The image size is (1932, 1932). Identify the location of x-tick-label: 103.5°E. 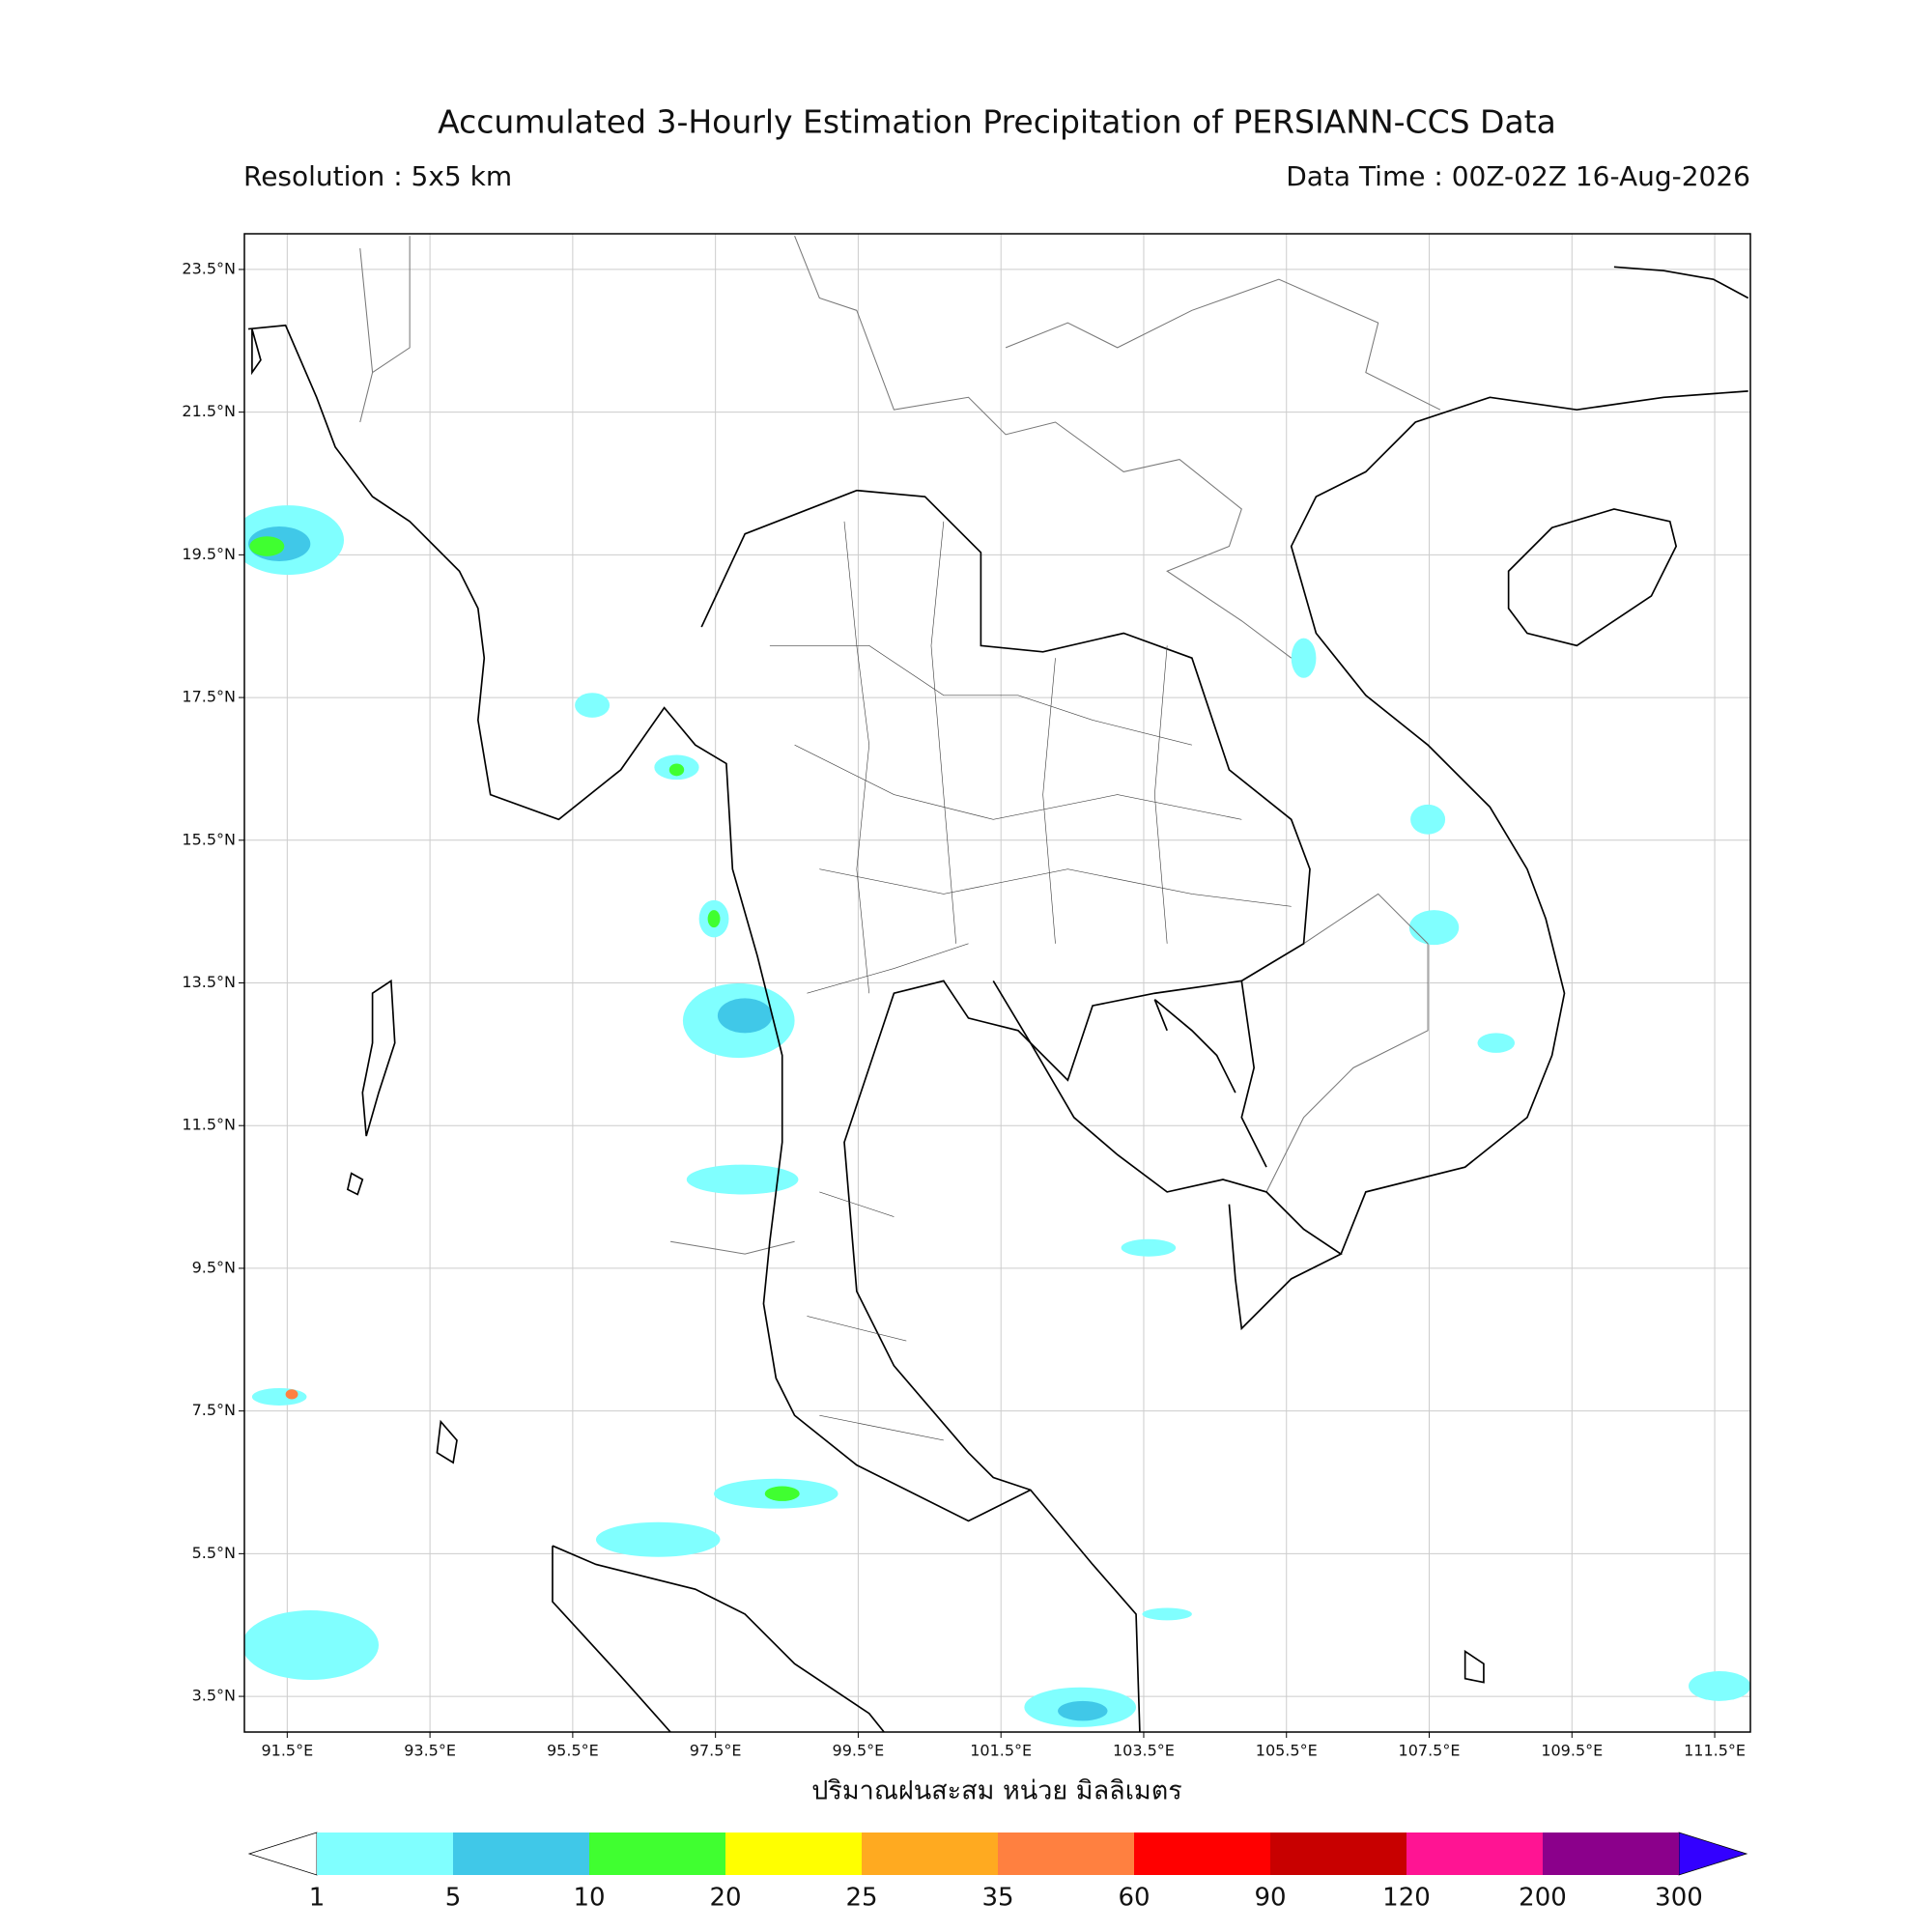
(1144, 1751).